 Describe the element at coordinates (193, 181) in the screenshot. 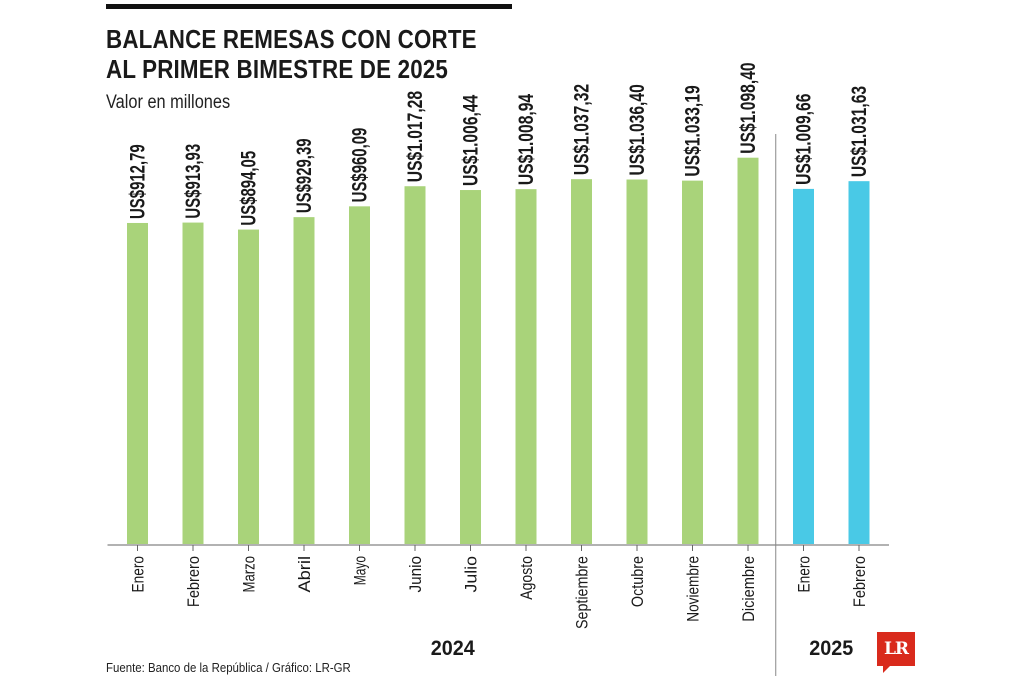

I see `data-label: US$913,93` at that location.